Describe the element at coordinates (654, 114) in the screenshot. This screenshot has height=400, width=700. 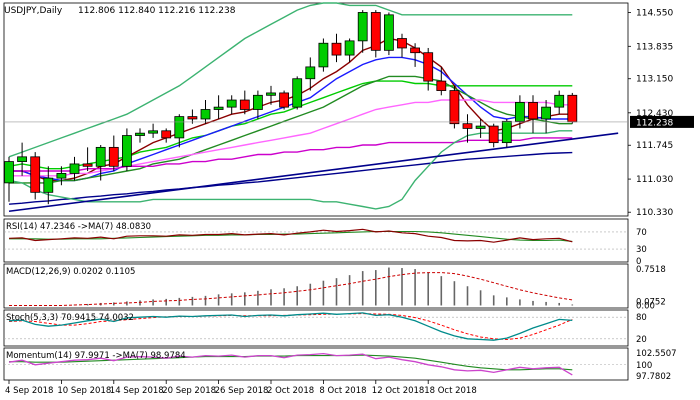
I see `y-tick-label: 112.430` at that location.